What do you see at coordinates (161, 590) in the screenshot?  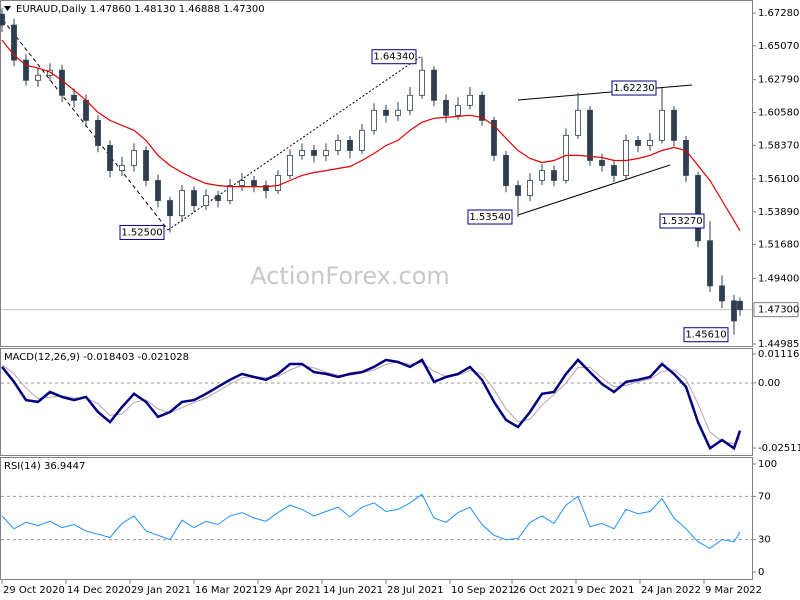 I see `x-tick-label: 29 Jan 2021` at bounding box center [161, 590].